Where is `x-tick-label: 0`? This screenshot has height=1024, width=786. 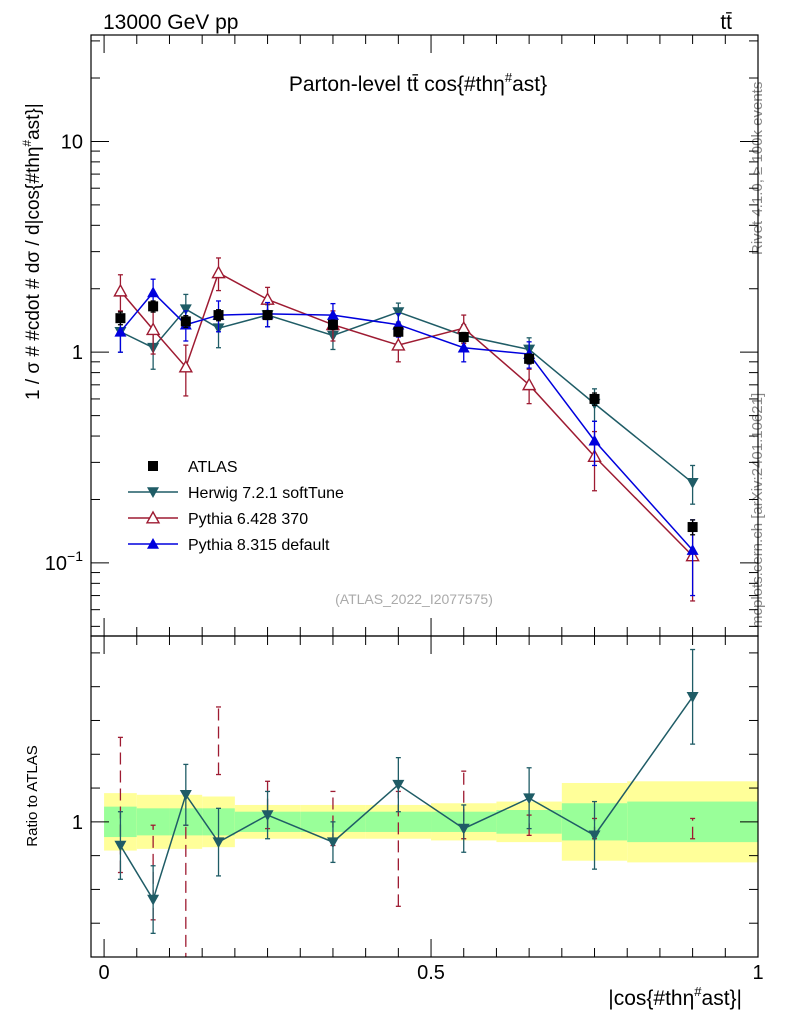 x-tick-label: 0 is located at coordinates (104, 973).